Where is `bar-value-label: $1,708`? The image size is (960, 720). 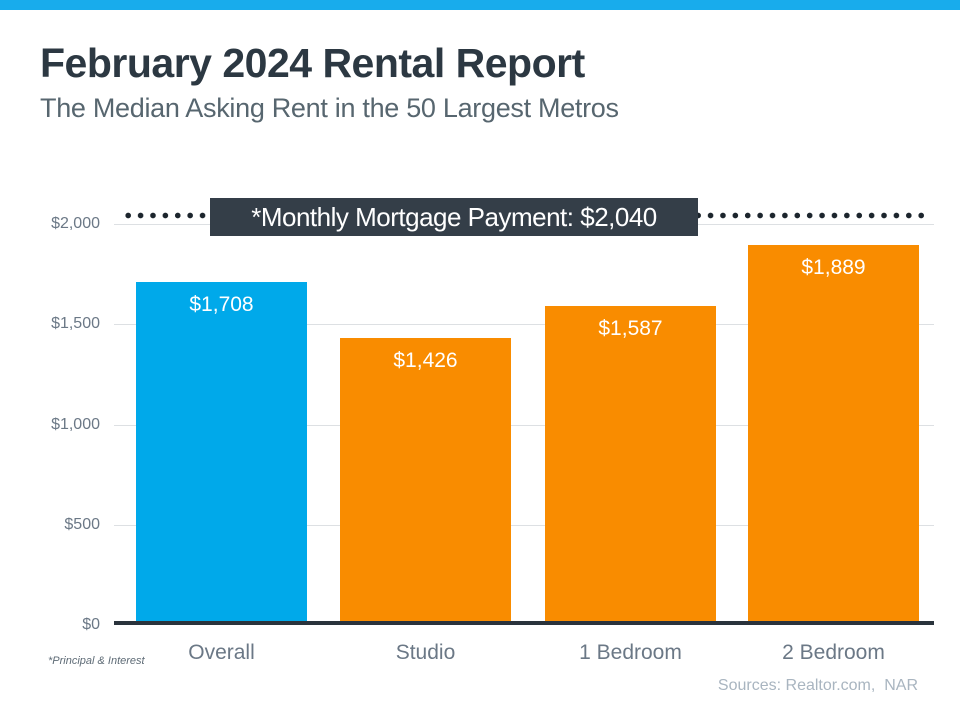 bar-value-label: $1,708 is located at coordinates (221, 304).